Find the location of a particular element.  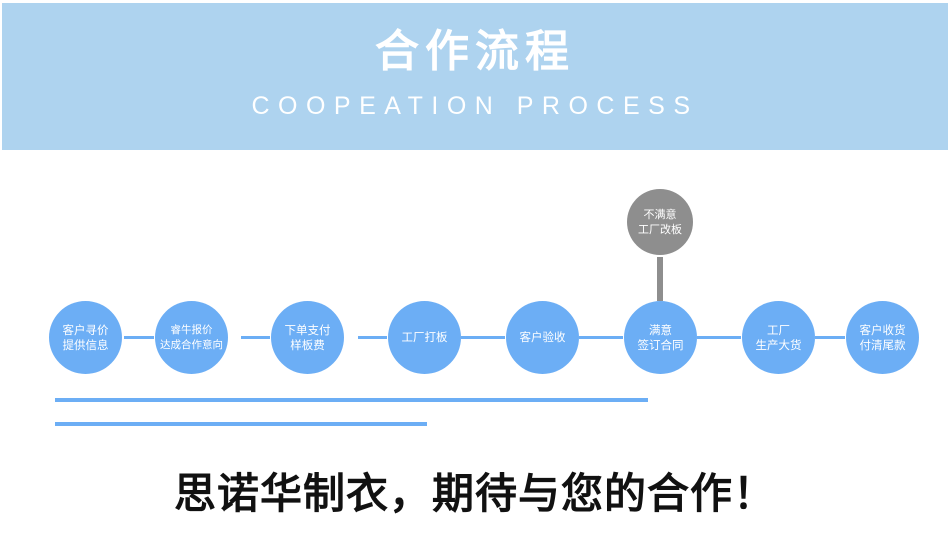

flow-node-step-3: 下单支付 样板费 is located at coordinates (307, 337).